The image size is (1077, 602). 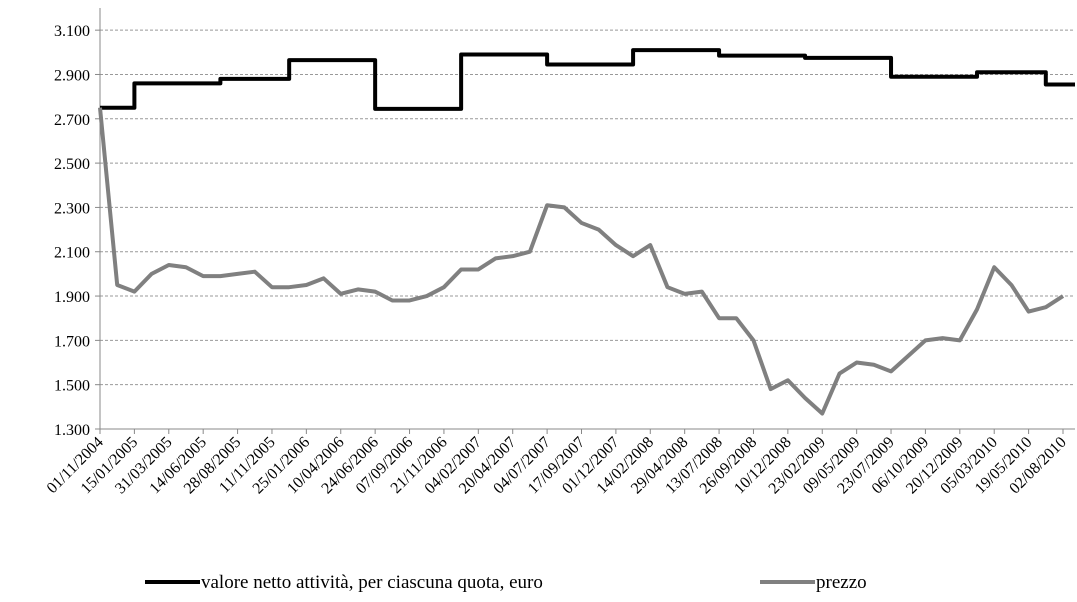 What do you see at coordinates (72, 31) in the screenshot?
I see `y-tick-label: 3.100` at bounding box center [72, 31].